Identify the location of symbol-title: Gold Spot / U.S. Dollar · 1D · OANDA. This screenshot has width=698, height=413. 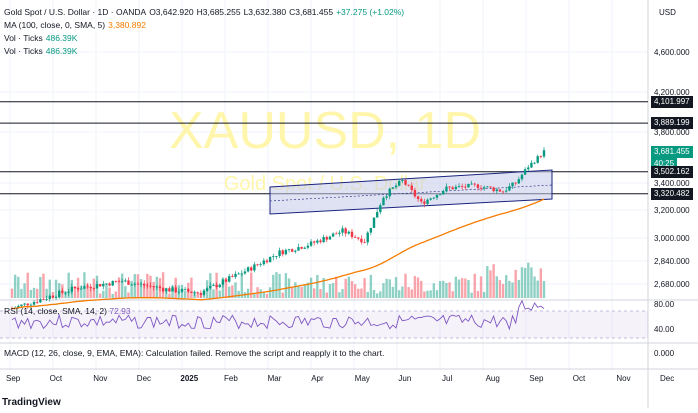
(75, 12).